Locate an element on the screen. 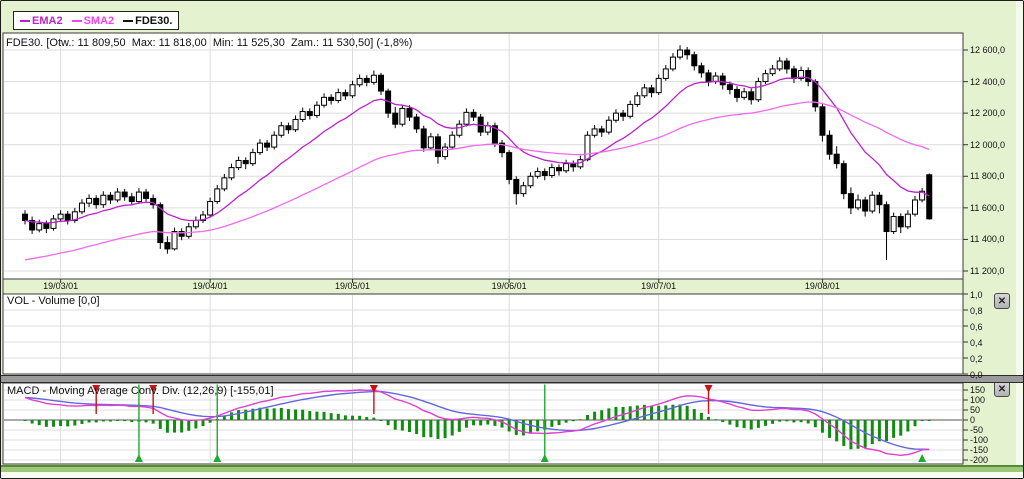 This screenshot has height=479, width=1024. legend-label-ema2: EMA2 is located at coordinates (47, 20).